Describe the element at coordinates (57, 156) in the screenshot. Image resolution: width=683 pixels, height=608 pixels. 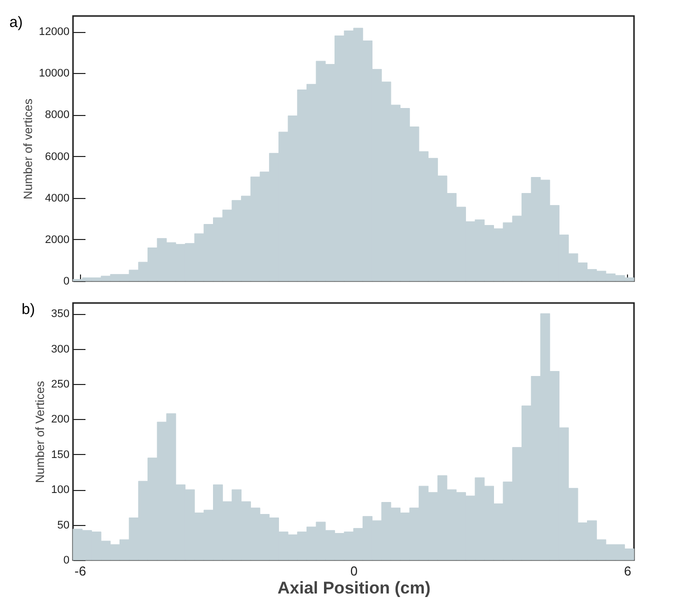
I see `y-tick-label: 6000` at that location.